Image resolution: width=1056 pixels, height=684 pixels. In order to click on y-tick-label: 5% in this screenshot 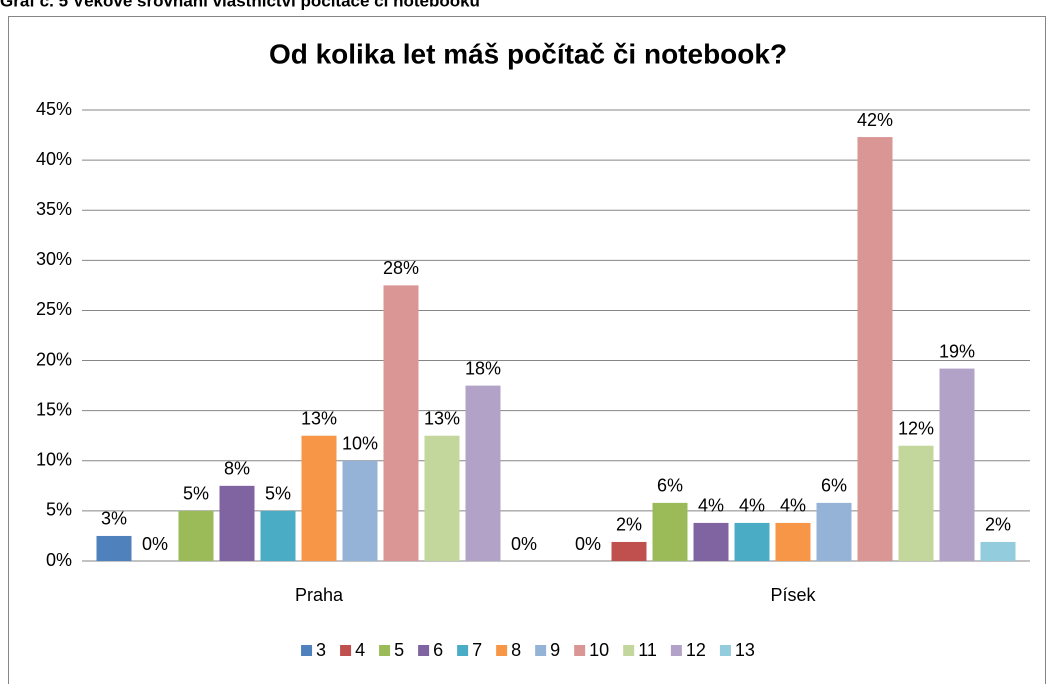, I will do `click(59, 510)`.